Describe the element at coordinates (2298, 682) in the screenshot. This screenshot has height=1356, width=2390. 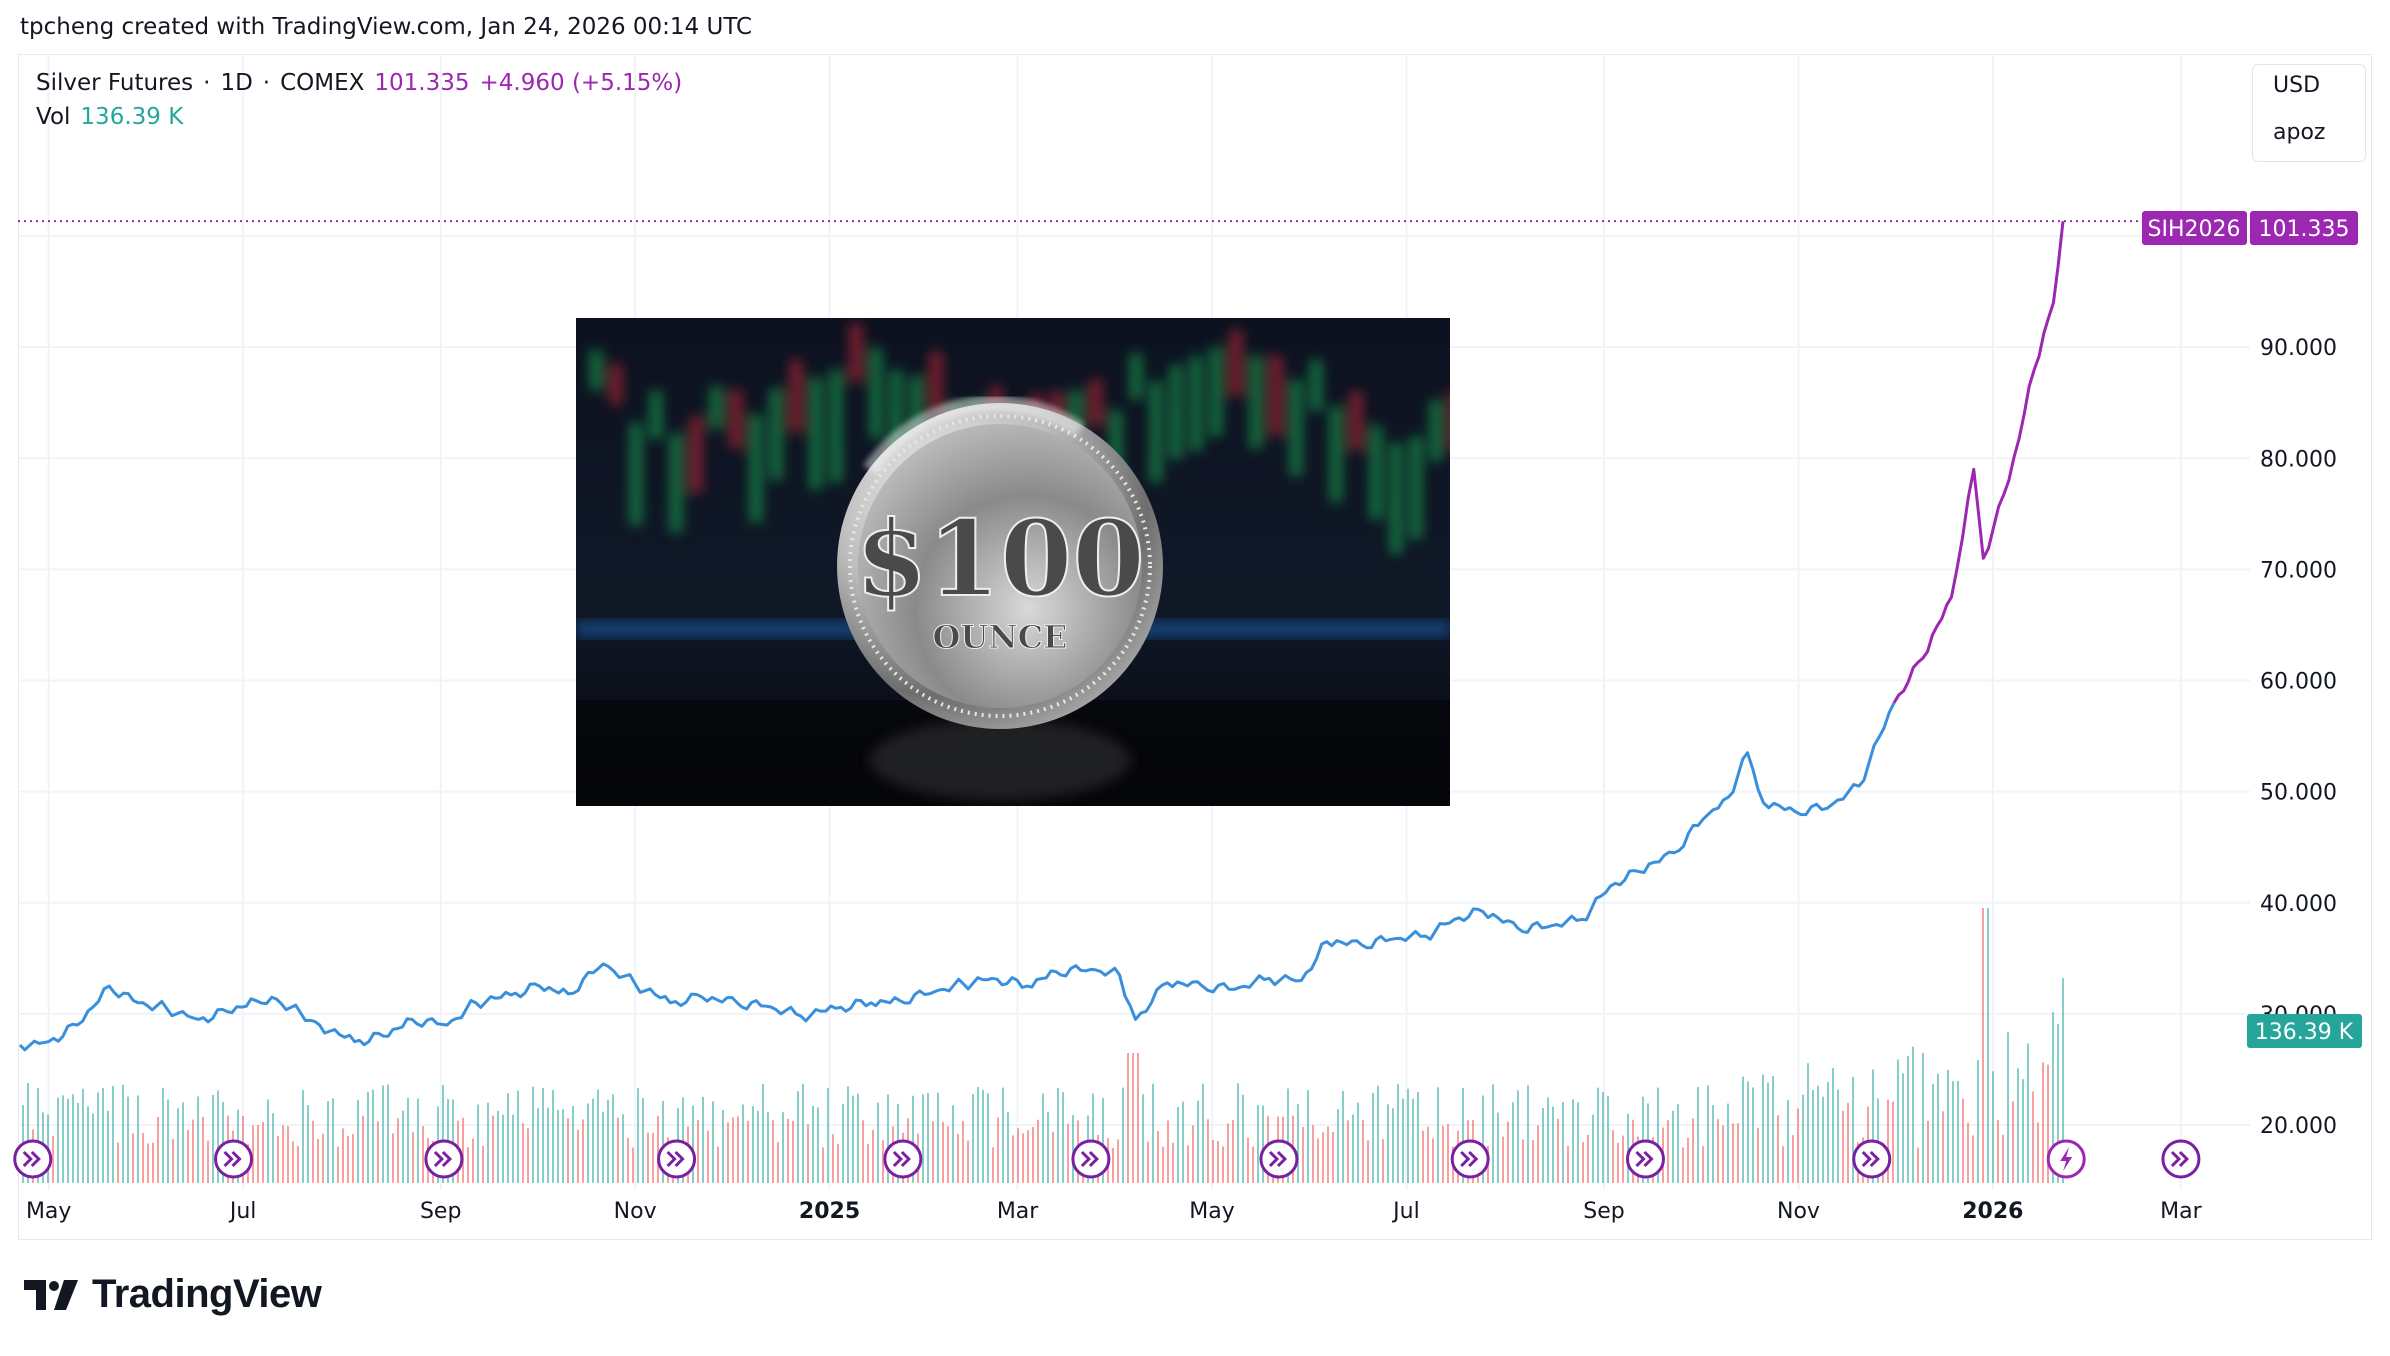
I see `y-tick-label: 60.000` at that location.